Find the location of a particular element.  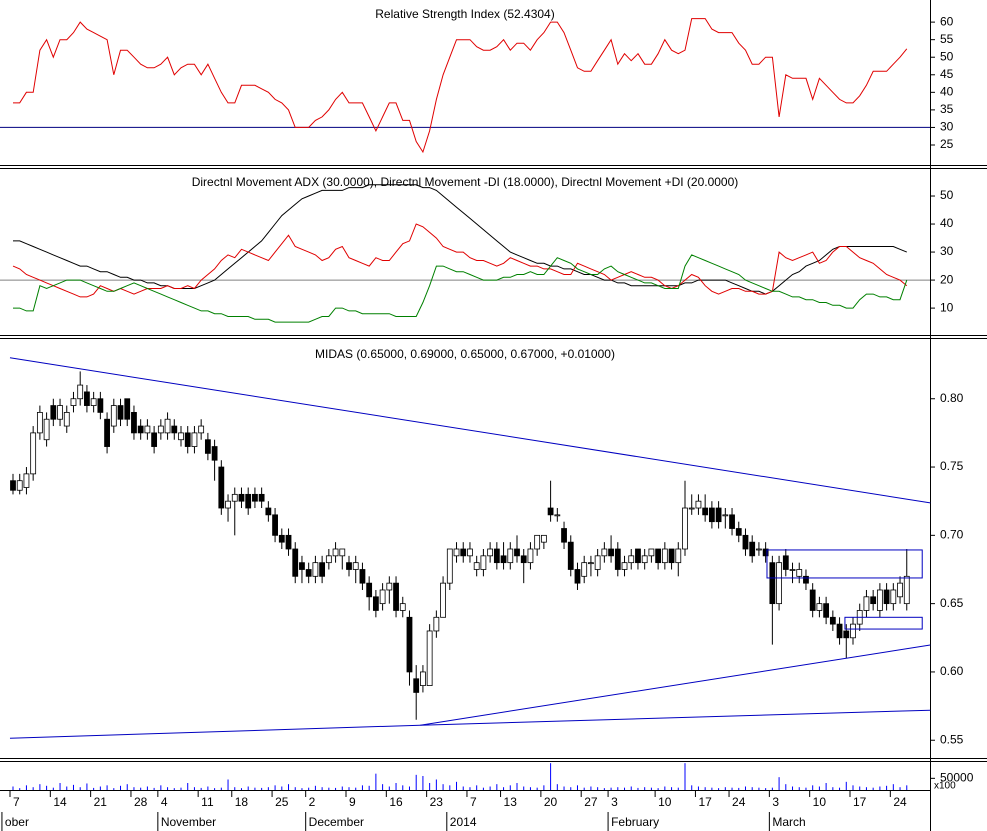

x-tick-label: 3 is located at coordinates (614, 802).